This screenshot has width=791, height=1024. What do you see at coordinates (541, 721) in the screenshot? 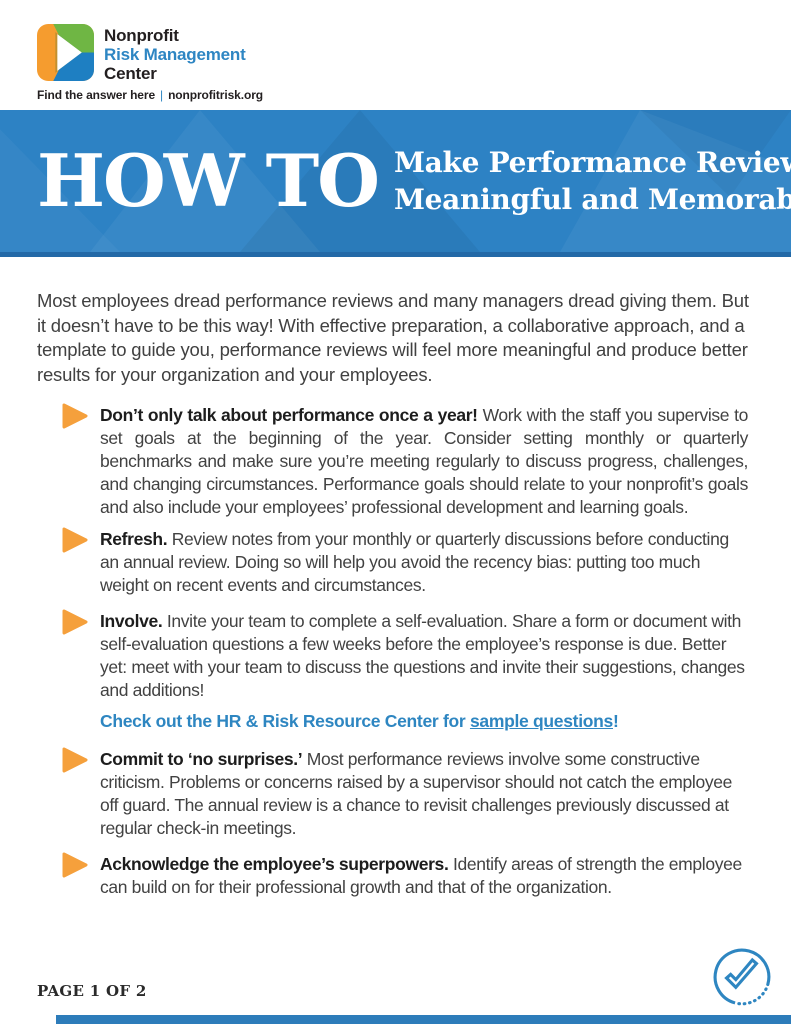
I see `sample-questions-link: sample questions` at bounding box center [541, 721].